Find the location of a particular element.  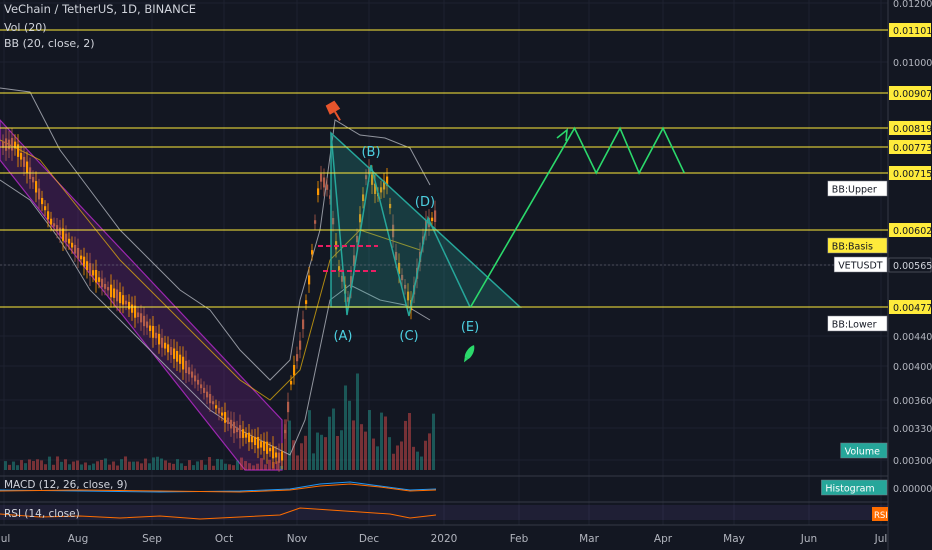

rsi-badge is located at coordinates (880, 514).